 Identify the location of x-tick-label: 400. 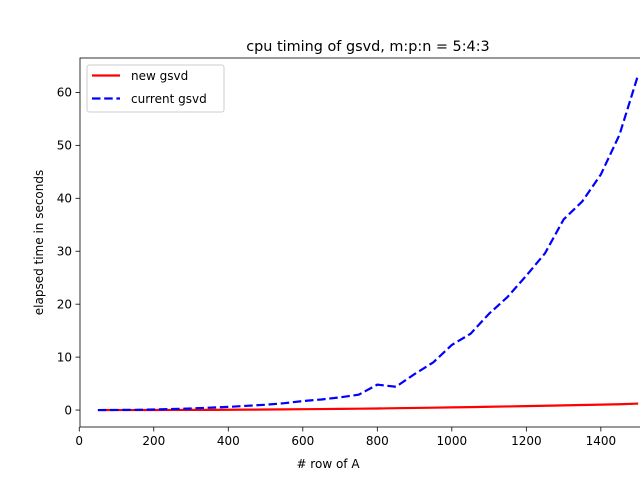
(228, 441).